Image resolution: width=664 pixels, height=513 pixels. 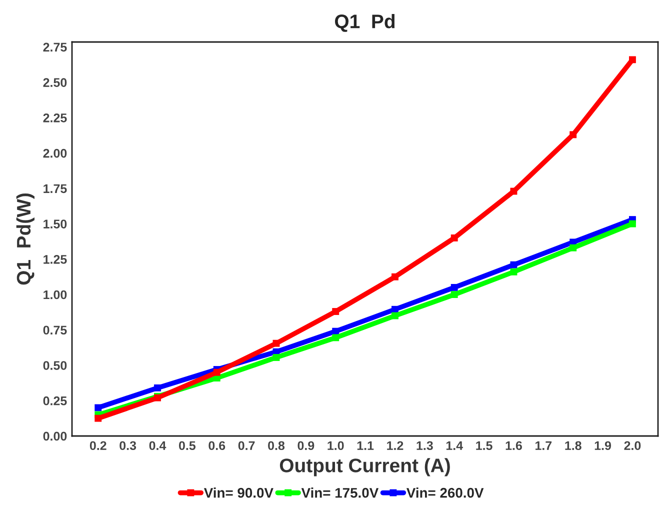 What do you see at coordinates (98, 445) in the screenshot?
I see `x-tick-label: 0.2` at bounding box center [98, 445].